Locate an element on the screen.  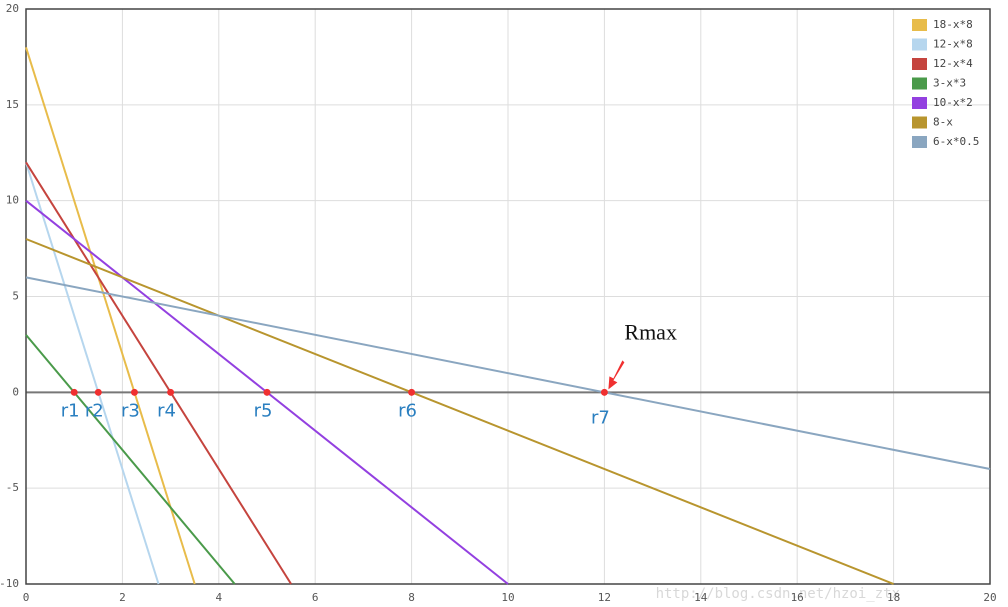
y-tick-label: 15 is located at coordinates (12, 104).